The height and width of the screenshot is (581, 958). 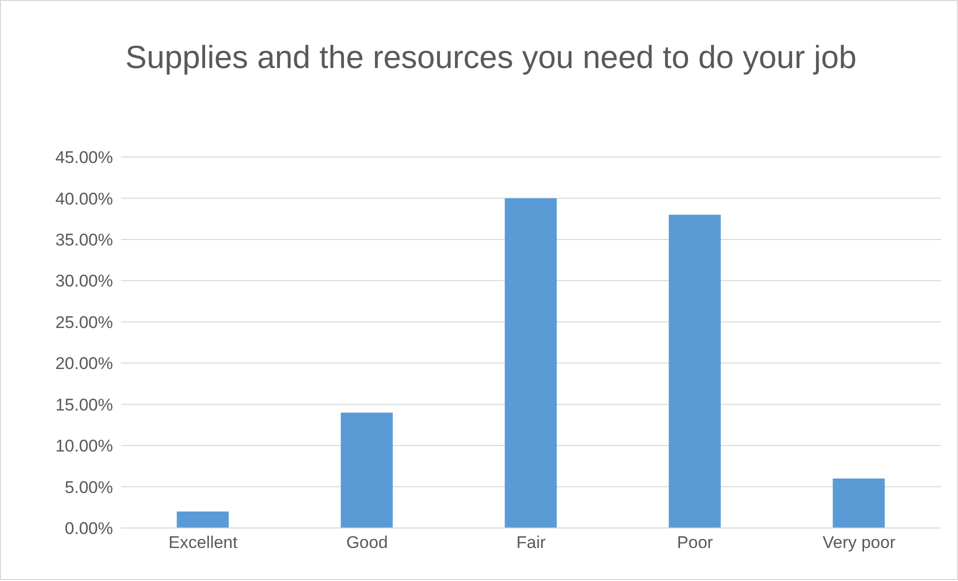 I want to click on y-tick-label: 10.00%, so click(x=84, y=446).